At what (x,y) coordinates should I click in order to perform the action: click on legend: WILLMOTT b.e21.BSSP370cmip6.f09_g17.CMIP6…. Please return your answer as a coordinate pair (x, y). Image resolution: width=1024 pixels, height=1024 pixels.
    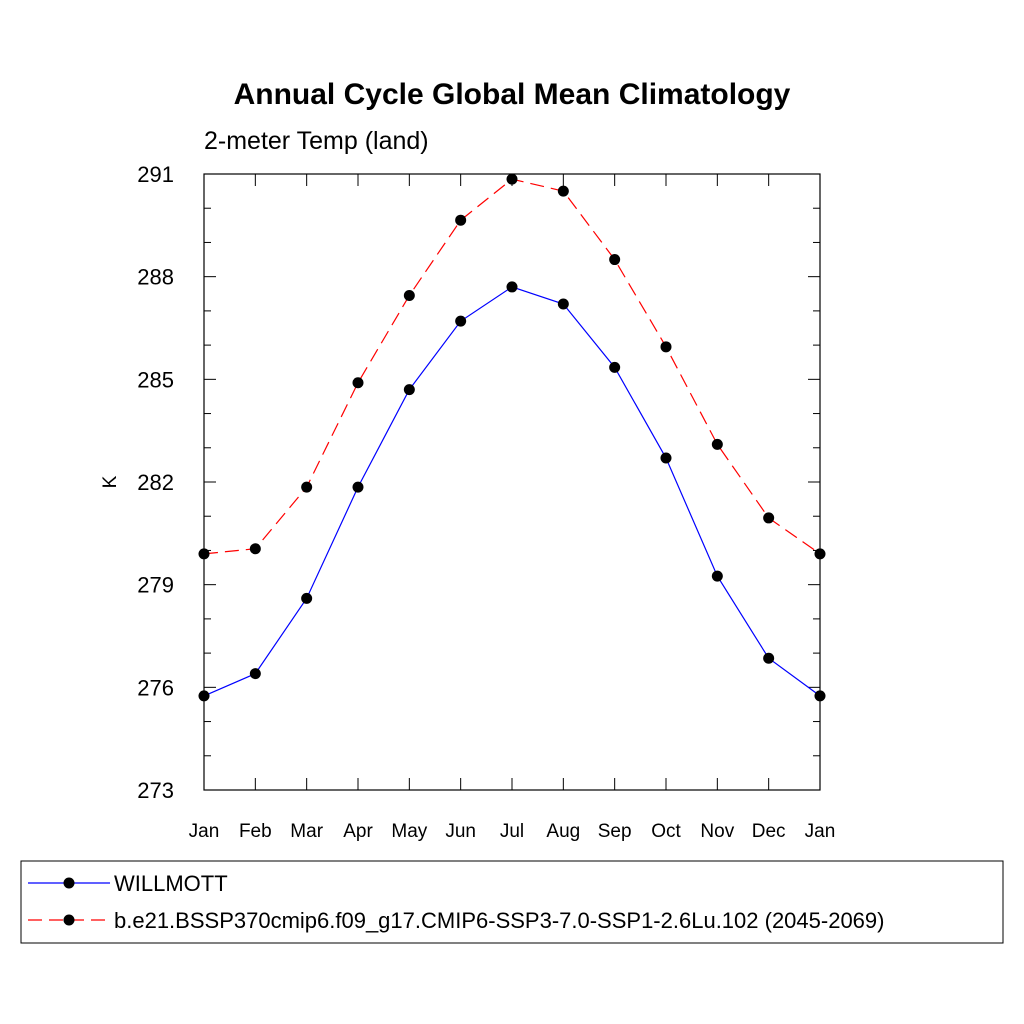
    Looking at the image, I should click on (456, 902).